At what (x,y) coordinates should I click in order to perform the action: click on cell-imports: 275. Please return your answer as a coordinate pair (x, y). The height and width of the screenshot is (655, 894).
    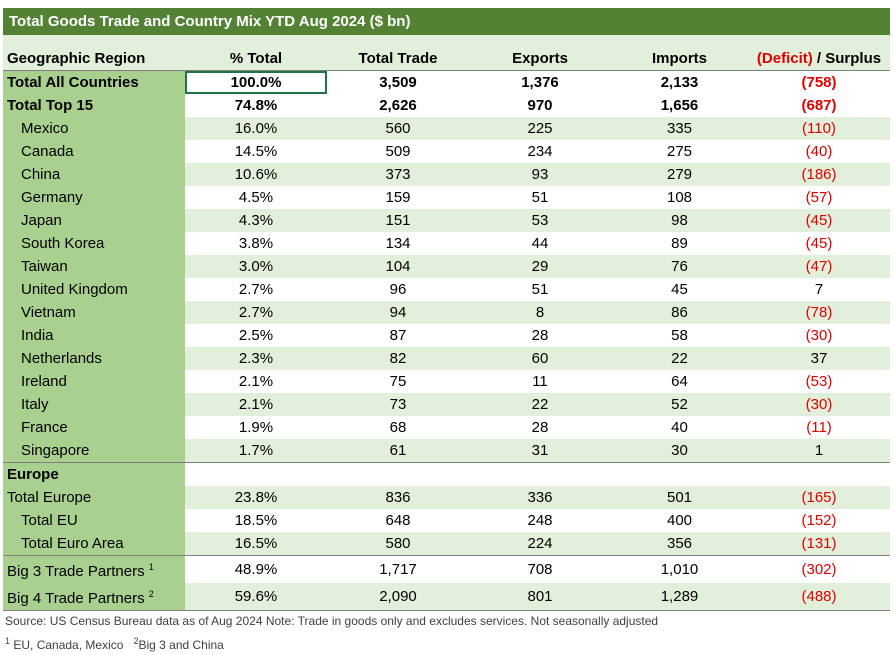
    Looking at the image, I should click on (679, 151).